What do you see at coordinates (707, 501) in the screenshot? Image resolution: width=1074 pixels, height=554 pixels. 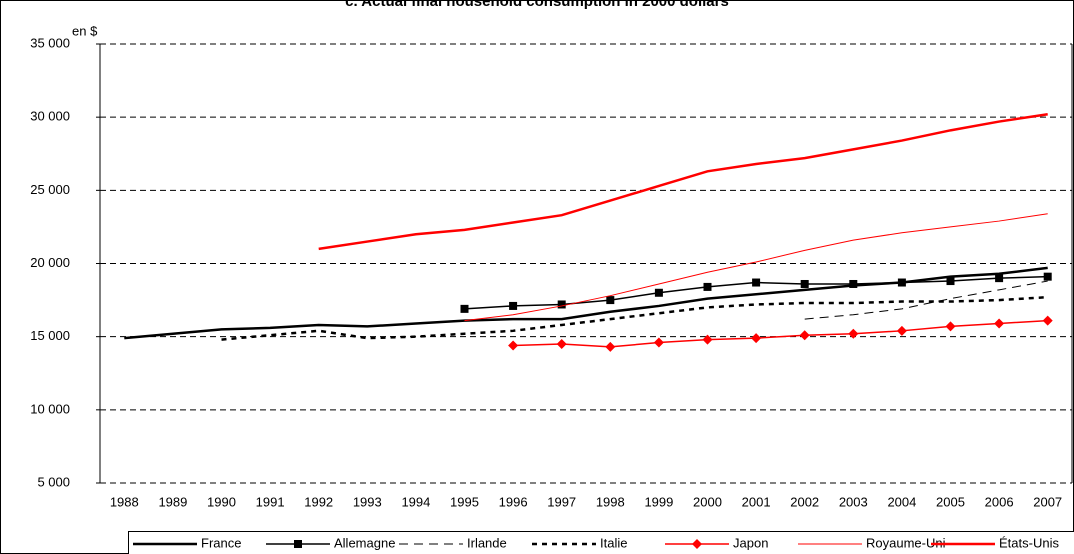 I see `x-tick-label: 2000` at bounding box center [707, 501].